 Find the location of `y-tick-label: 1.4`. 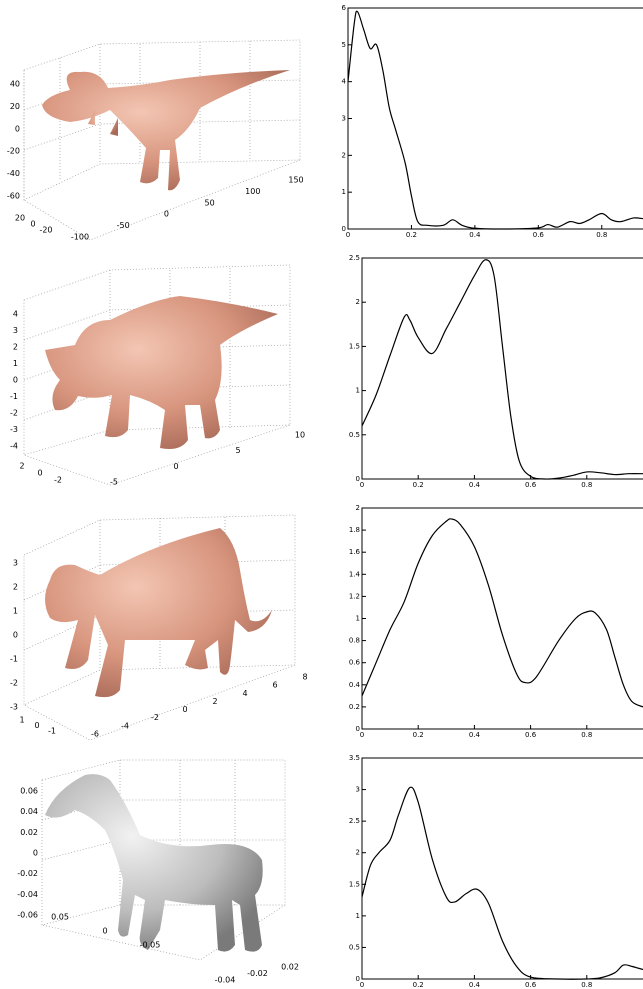

y-tick-label: 1.4 is located at coordinates (355, 574).